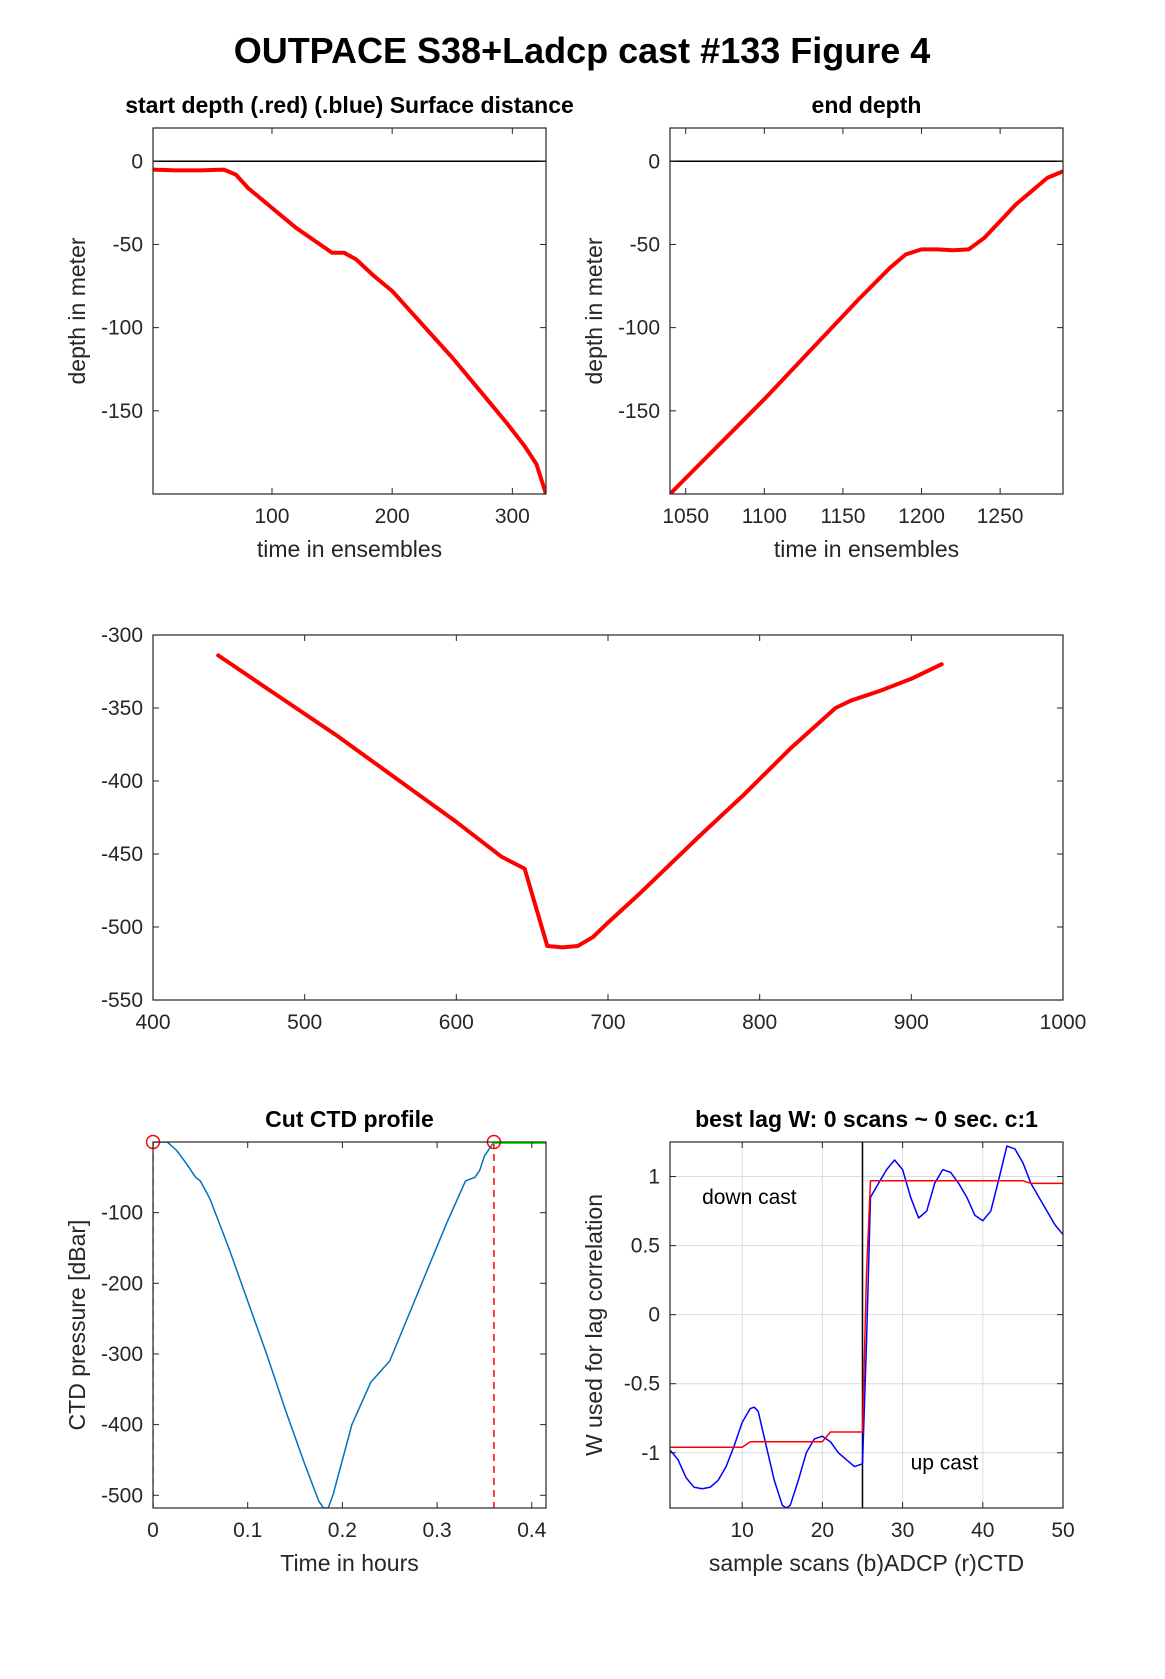 Image resolution: width=1165 pixels, height=1679 pixels. Describe the element at coordinates (512, 516) in the screenshot. I see `x-tick-label: 300` at that location.